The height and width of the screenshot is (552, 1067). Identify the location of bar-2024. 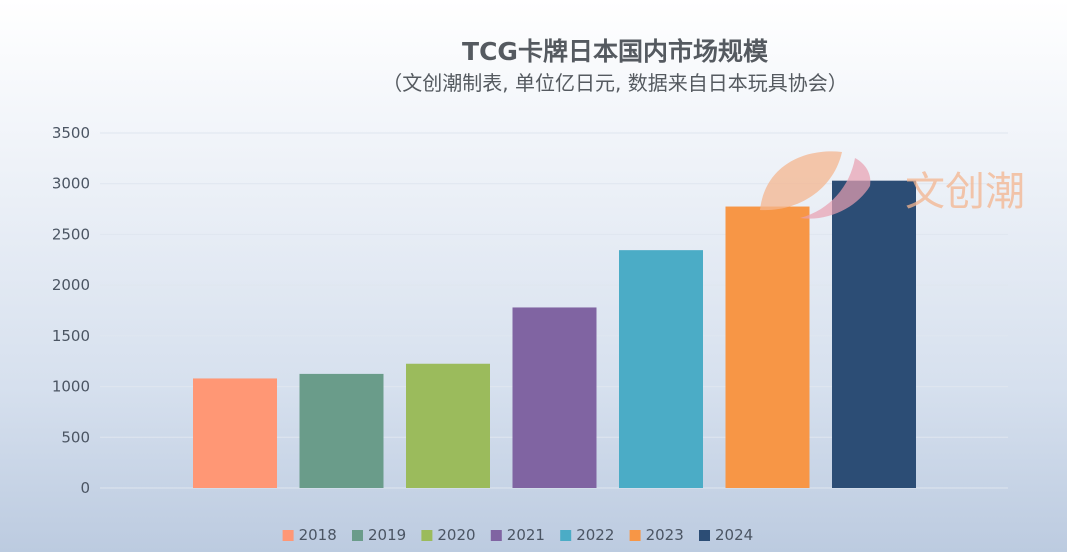
(874, 334).